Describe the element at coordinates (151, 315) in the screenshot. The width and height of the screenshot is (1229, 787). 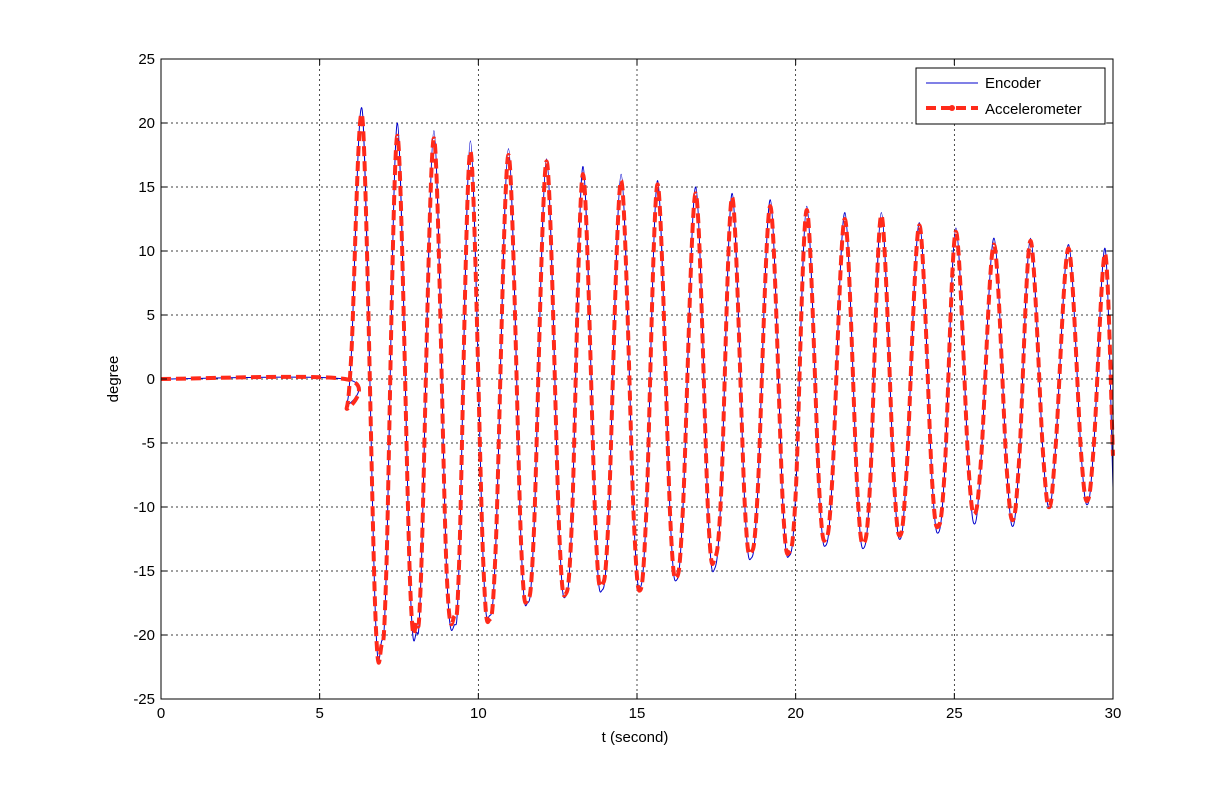
I see `y-tick-label: 5` at that location.